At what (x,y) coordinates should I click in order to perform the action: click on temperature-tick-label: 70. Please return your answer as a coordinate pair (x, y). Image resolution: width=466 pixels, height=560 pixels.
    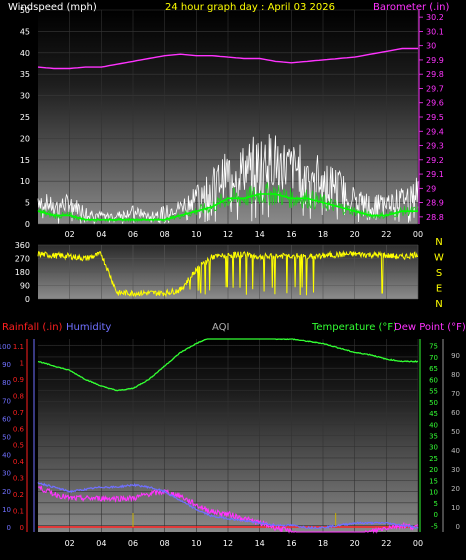
    Looking at the image, I should click on (433, 358).